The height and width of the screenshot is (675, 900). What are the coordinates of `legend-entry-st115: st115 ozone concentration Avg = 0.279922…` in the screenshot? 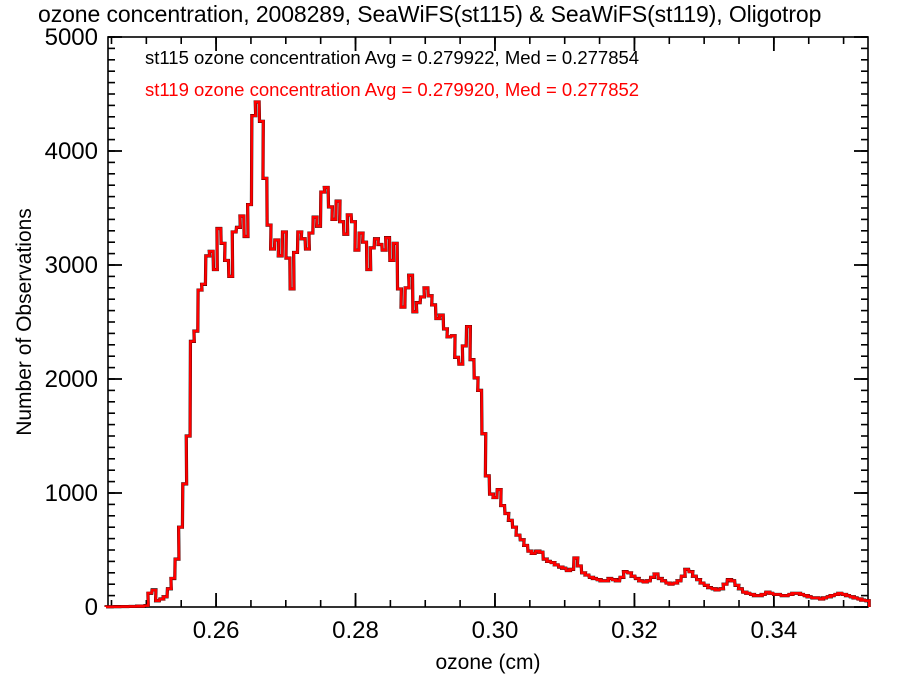 It's located at (392, 57).